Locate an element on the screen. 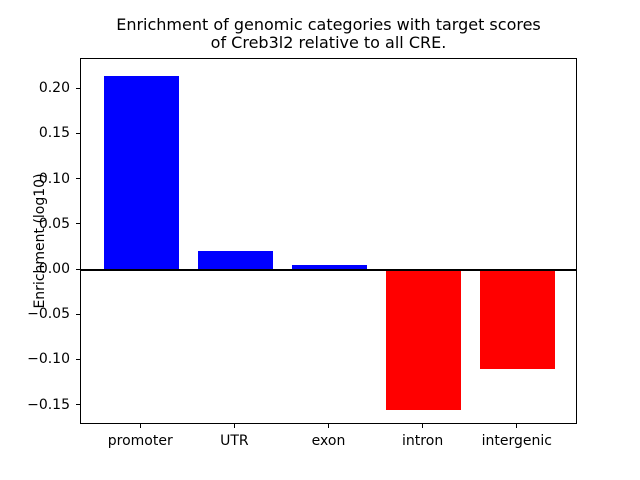 Image resolution: width=640 pixels, height=480 pixels. zero-baseline is located at coordinates (328, 270).